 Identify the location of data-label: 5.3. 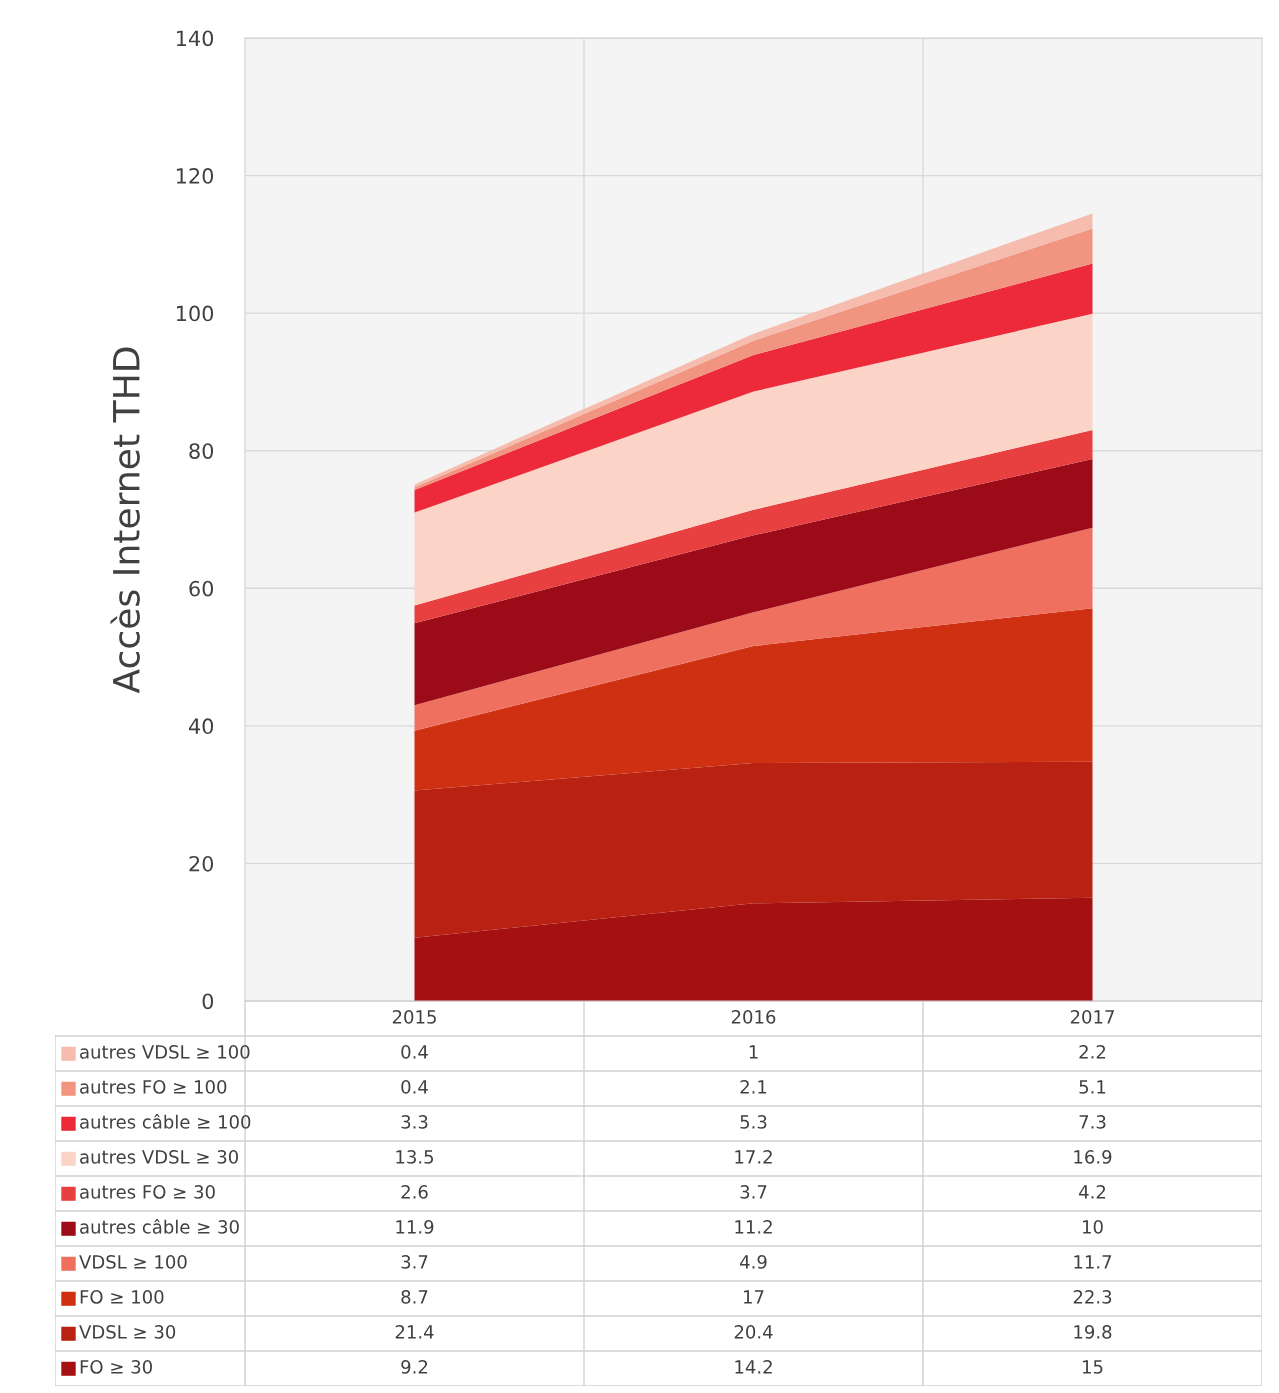
(753, 1122).